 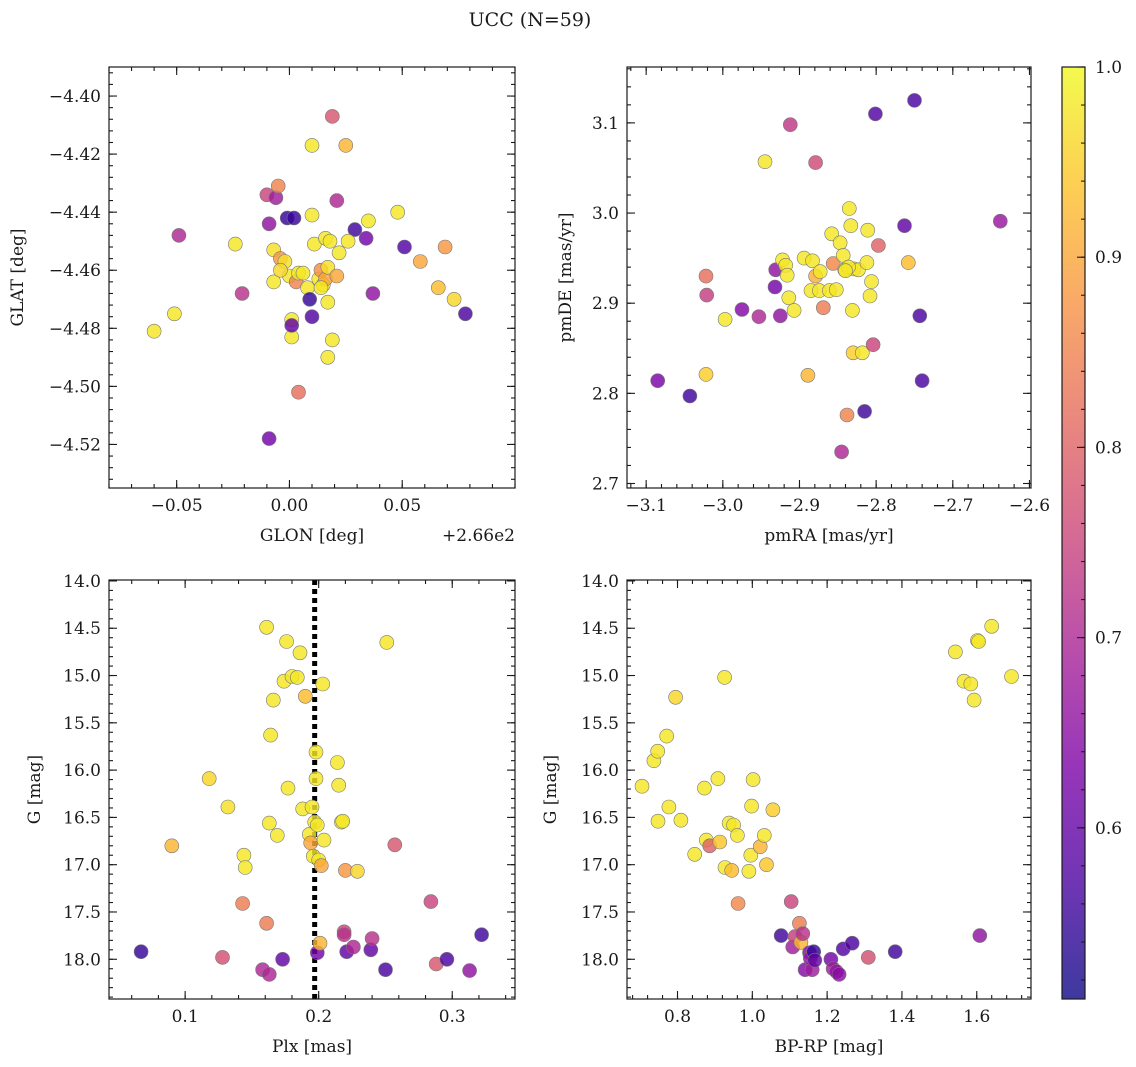 What do you see at coordinates (600, 677) in the screenshot?
I see `y-tick-label: 15.0` at bounding box center [600, 677].